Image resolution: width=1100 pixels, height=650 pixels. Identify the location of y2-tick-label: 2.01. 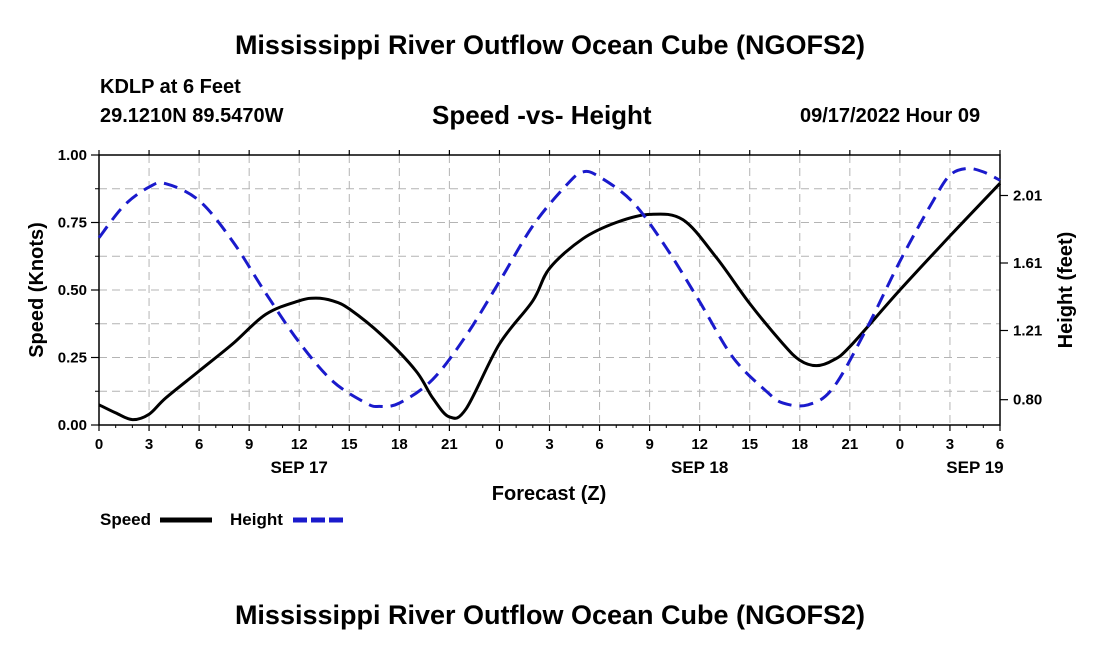
(1027, 196).